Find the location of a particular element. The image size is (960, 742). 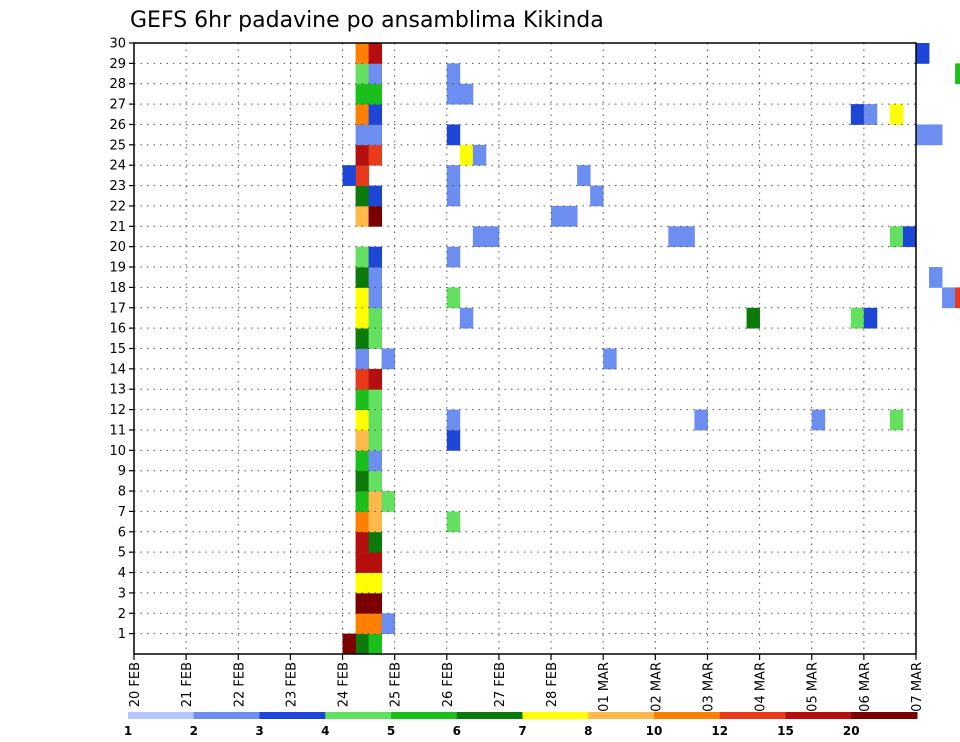

y-tick-label: 13 is located at coordinates (117, 390).